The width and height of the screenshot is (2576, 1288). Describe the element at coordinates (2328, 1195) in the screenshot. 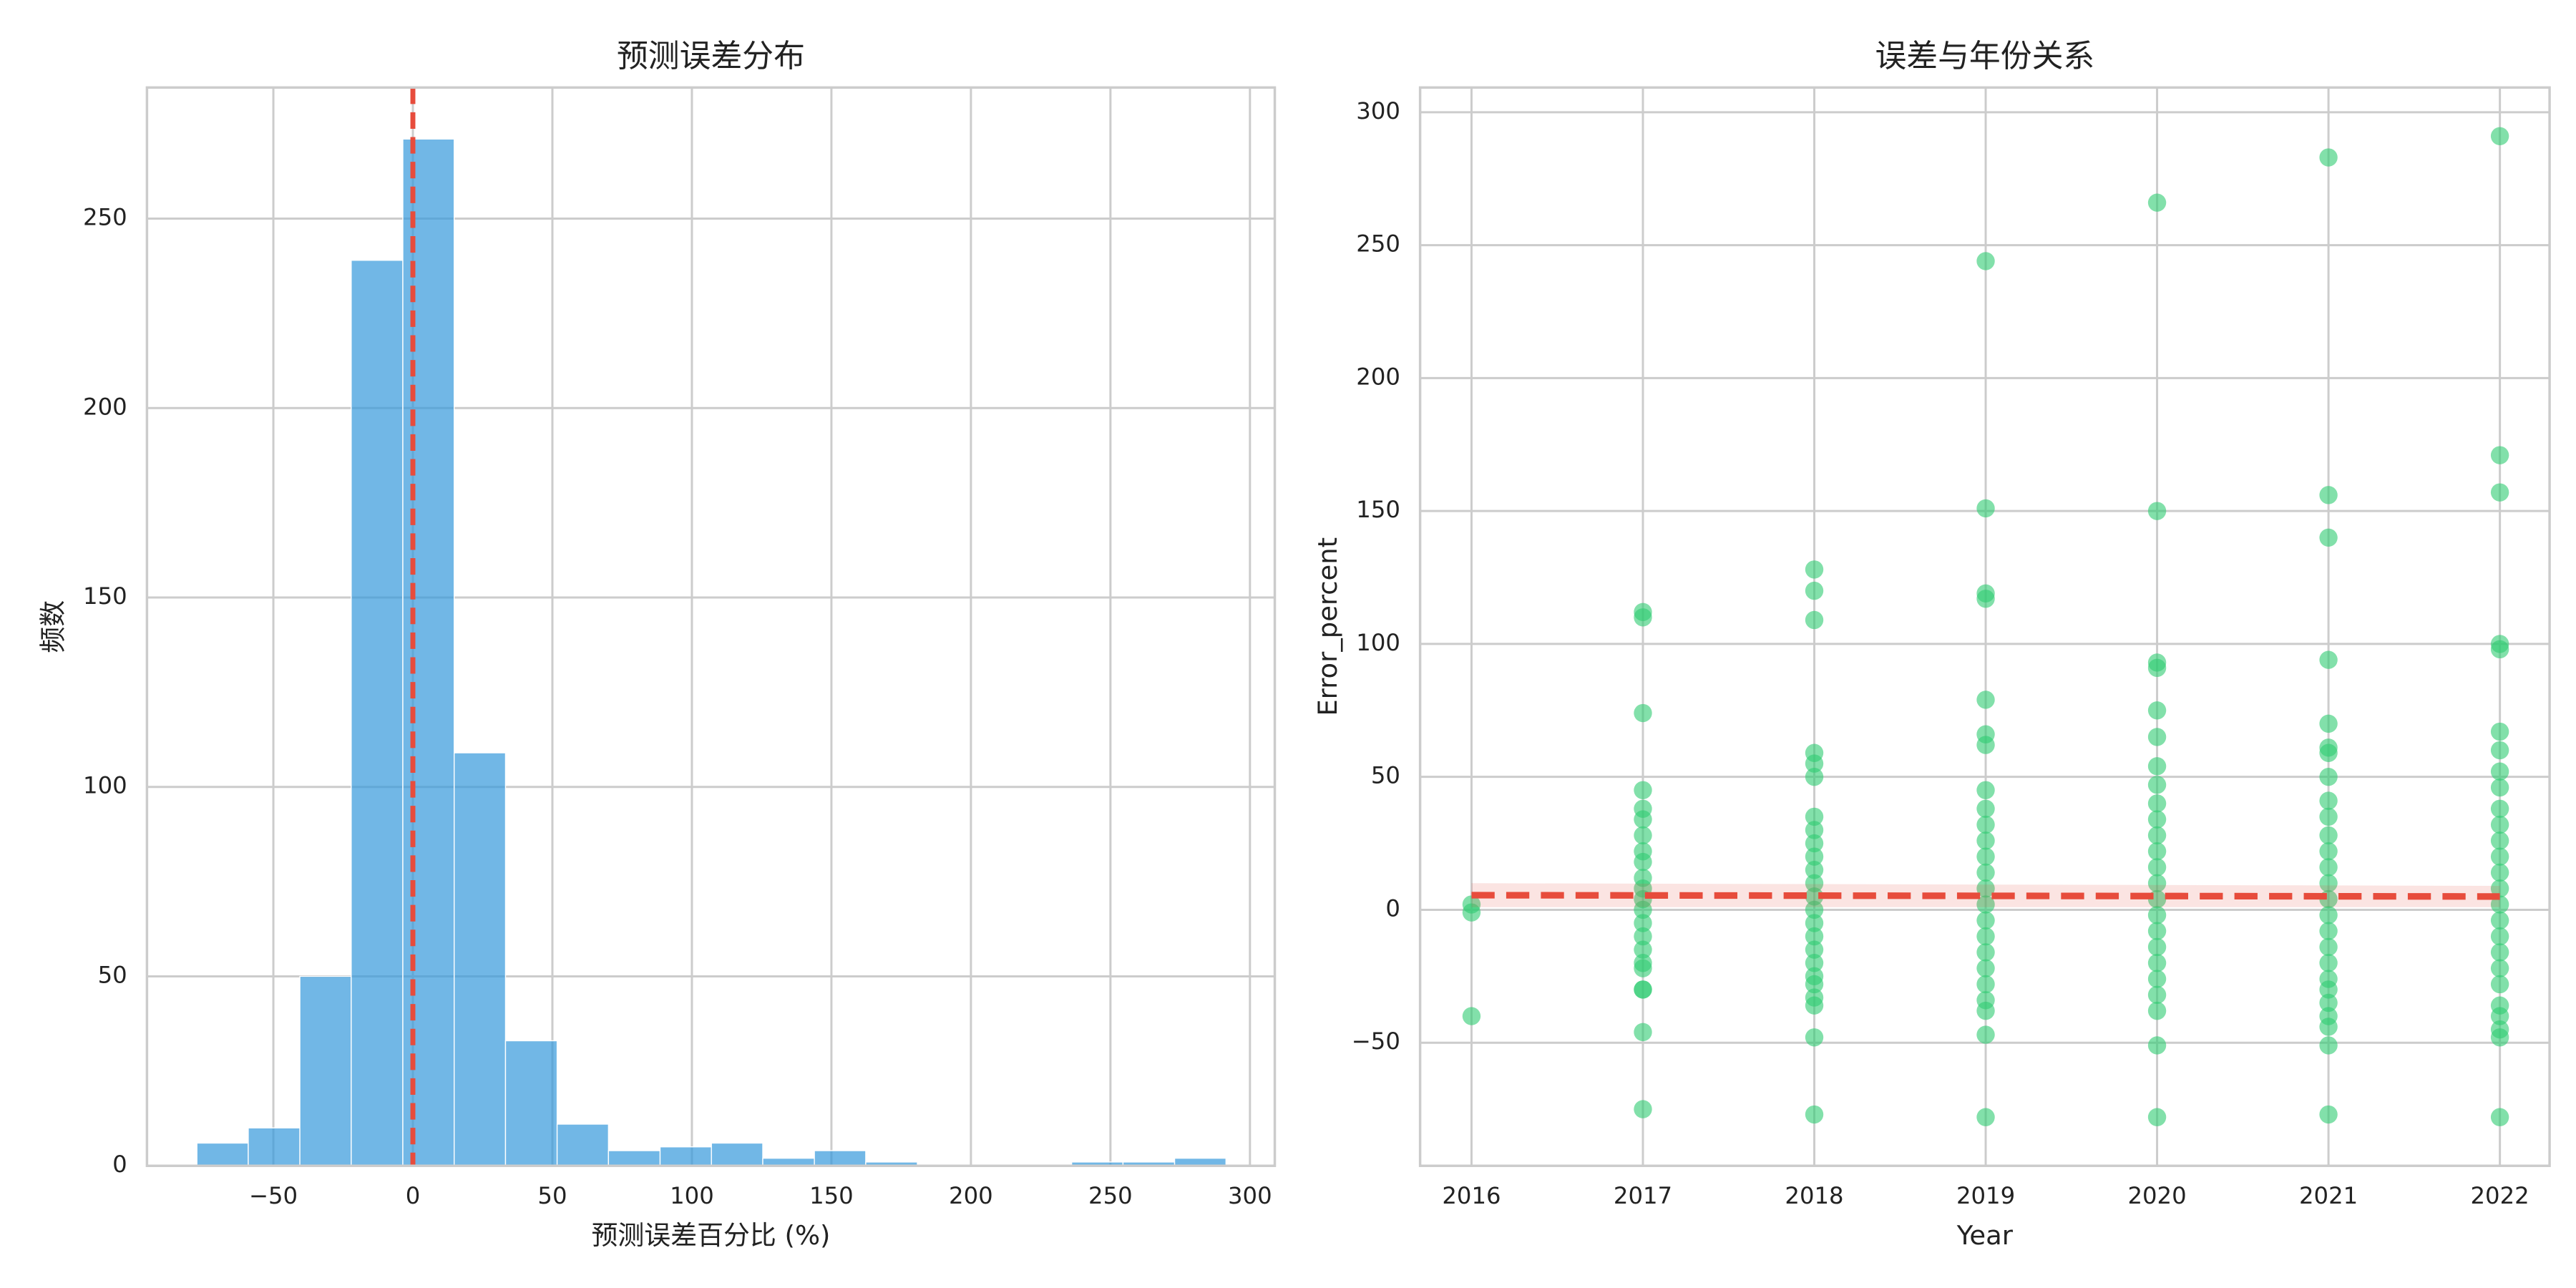

I see `x-tick-label: 2021` at that location.